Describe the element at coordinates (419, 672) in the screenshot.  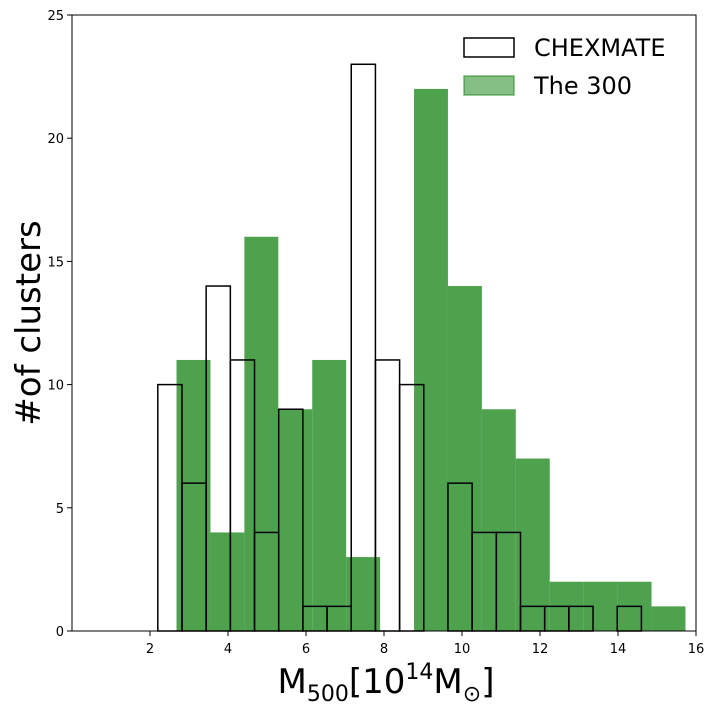
I see `x-label-sup: 14` at that location.